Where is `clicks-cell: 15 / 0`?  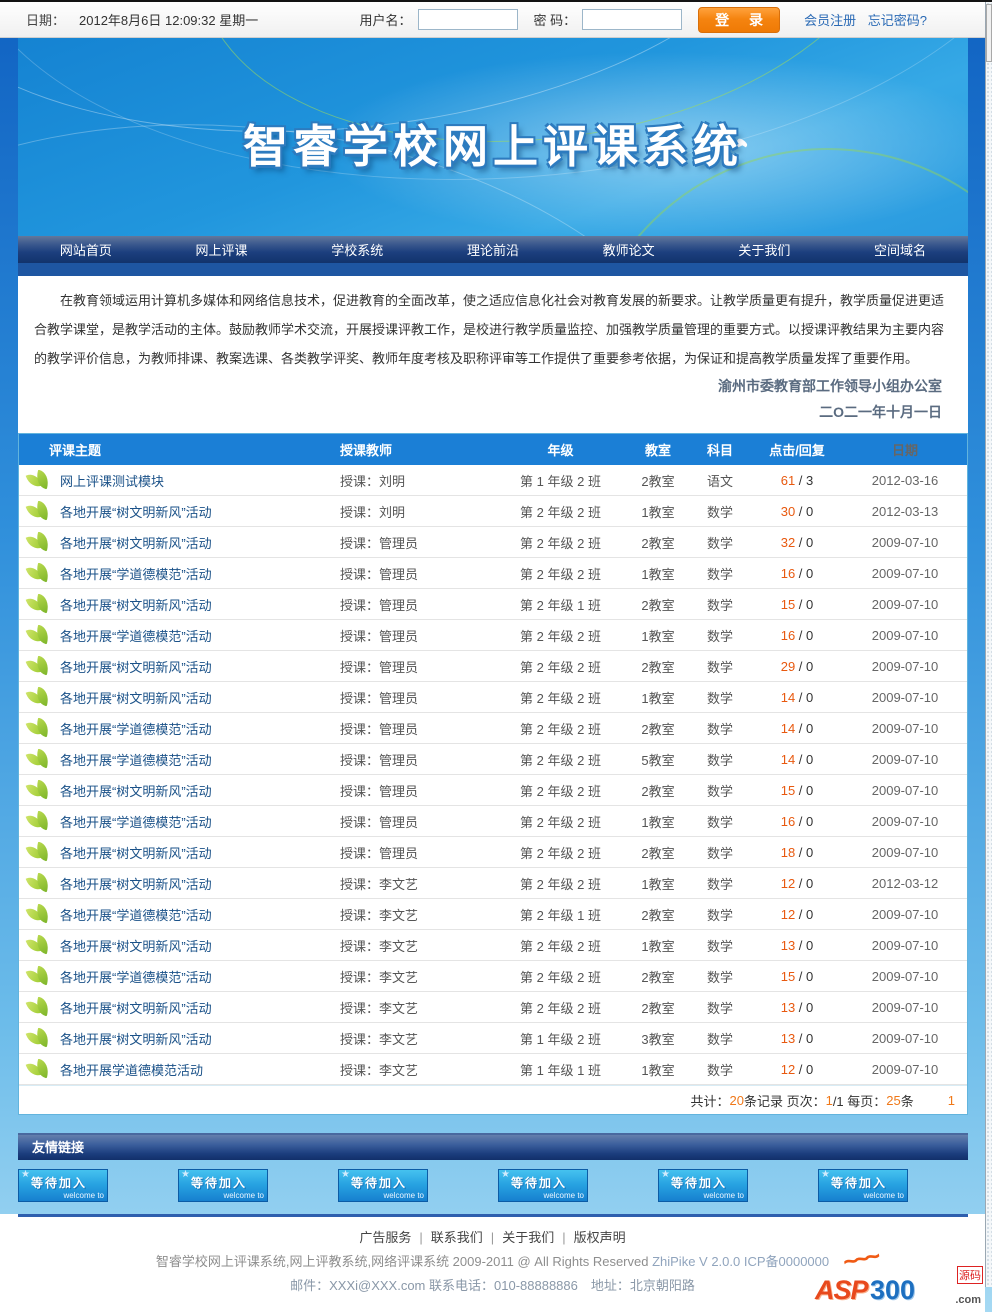
clicks-cell: 15 / 0 is located at coordinates (797, 790).